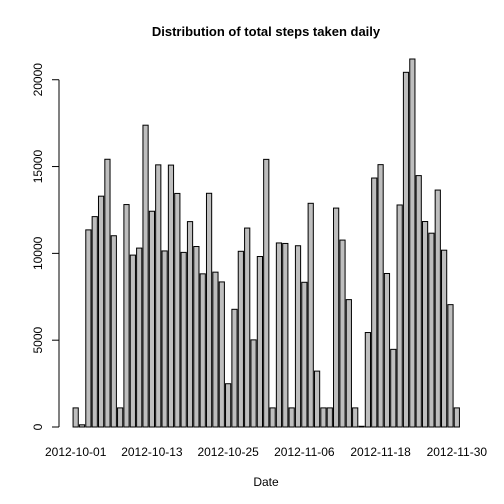 The image size is (504, 504). Describe the element at coordinates (266, 482) in the screenshot. I see `x-axis-label: Date` at that location.